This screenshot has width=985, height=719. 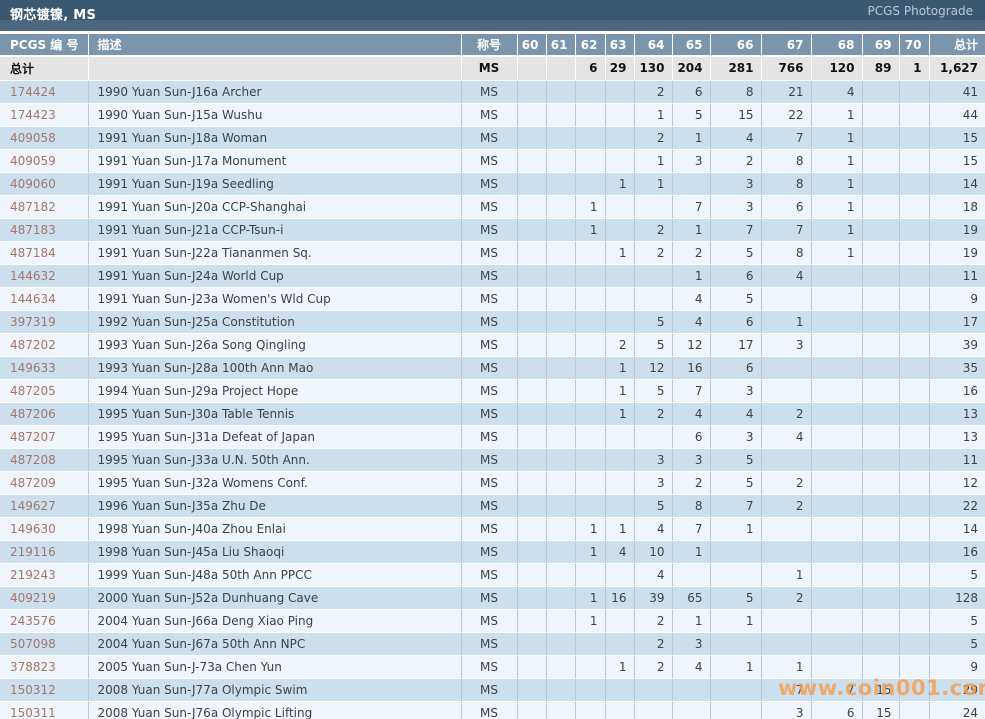 I want to click on coin-description: 1996 Yuan Sun-J35a Zhu De, so click(x=275, y=506).